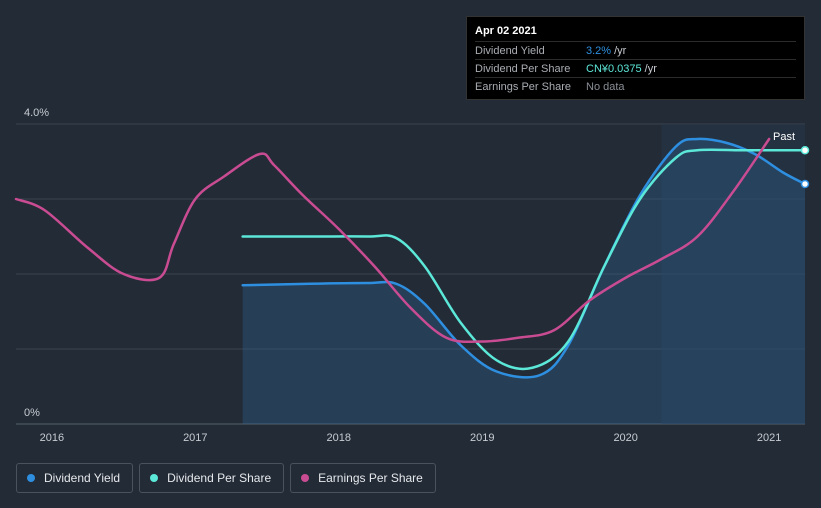  Describe the element at coordinates (635, 86) in the screenshot. I see `tooltip-row-earnings-per-share: Earnings Per Share No data` at that location.